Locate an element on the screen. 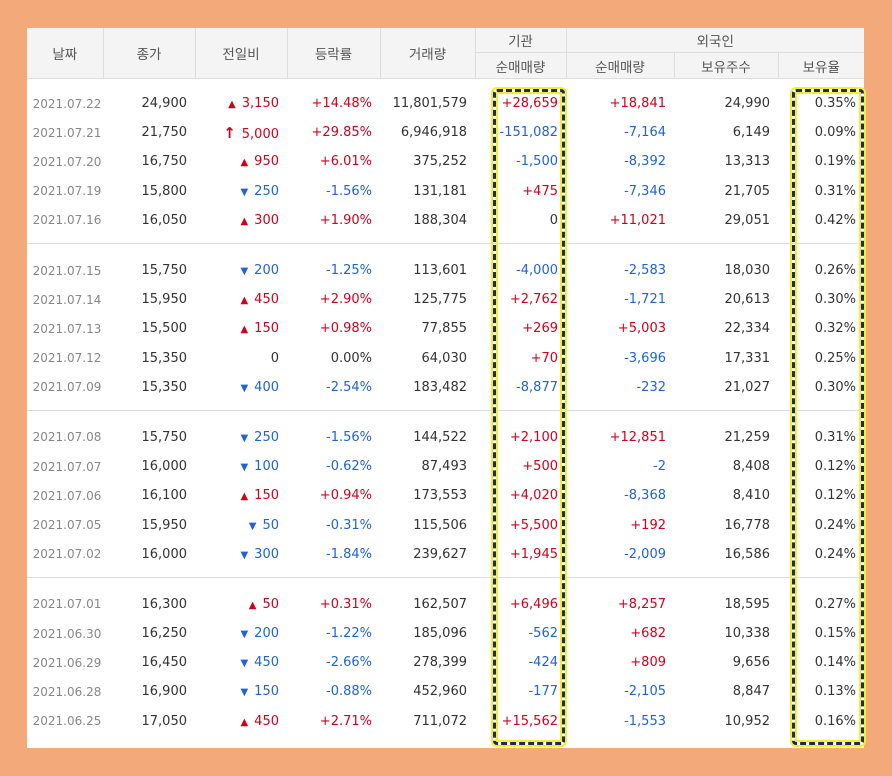 The width and height of the screenshot is (892, 776). cell-volume: 87,493 is located at coordinates (444, 467).